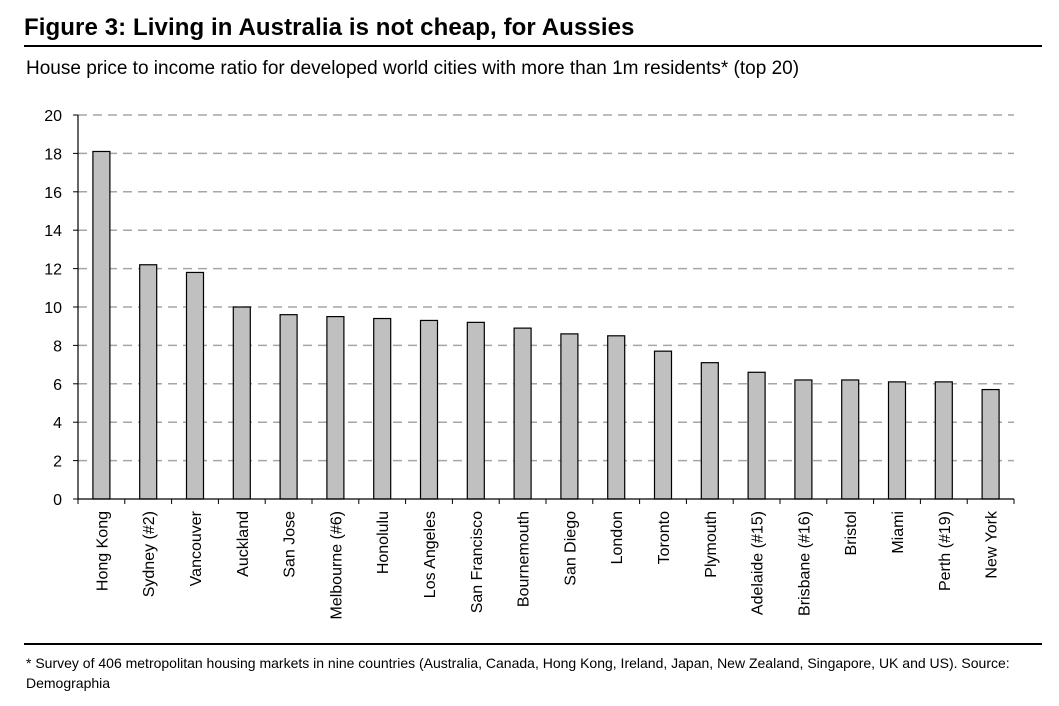  What do you see at coordinates (758, 563) in the screenshot?
I see `x-tick-label: Adelaide (#15)` at bounding box center [758, 563].